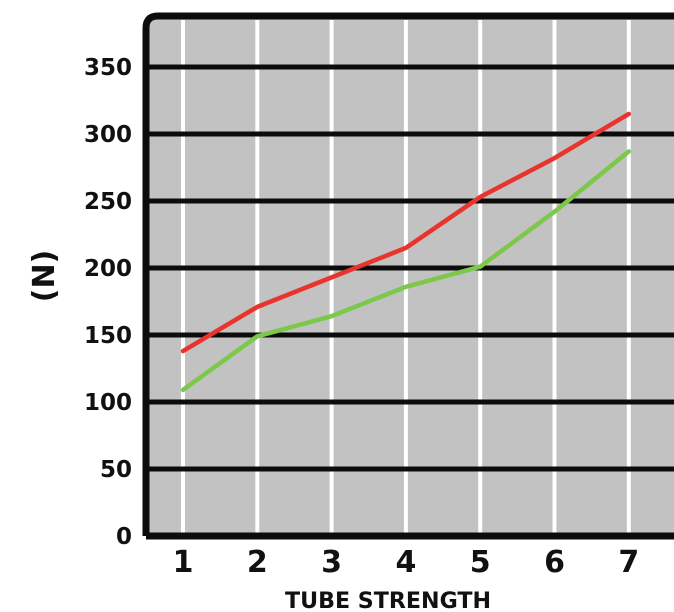 The width and height of the screenshot is (674, 612). Describe the element at coordinates (124, 537) in the screenshot. I see `y-tick-label: 0` at that location.